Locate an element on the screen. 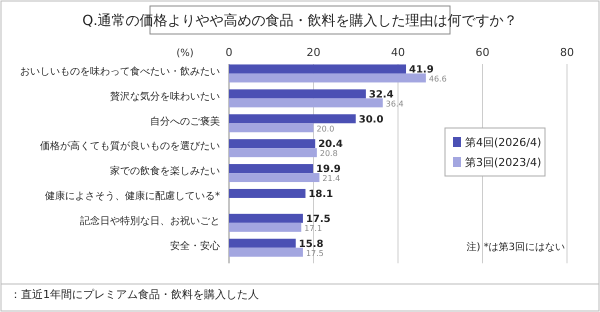 The height and width of the screenshot is (312, 600). legend-label: 第4回(2026/4) is located at coordinates (503, 142).